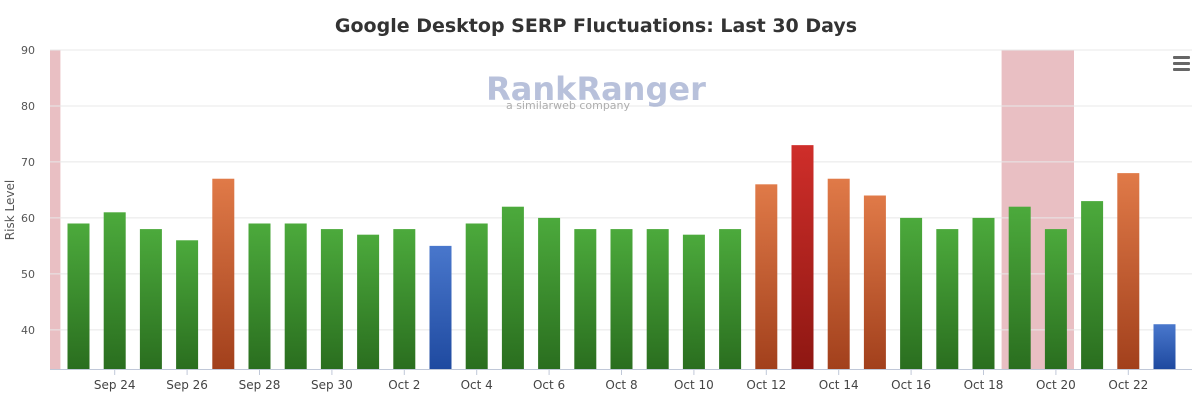  What do you see at coordinates (1181, 63) in the screenshot?
I see `hamburger-menu-icon` at bounding box center [1181, 63].